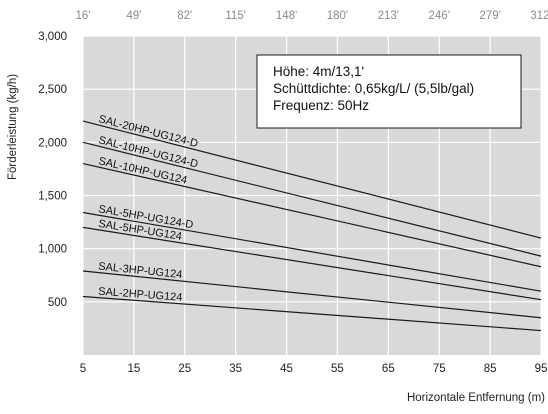 The image size is (548, 414). I want to click on y-tick-labels: 500 1,000 1,500 2,000 2,500 3,000, so click(52, 170).